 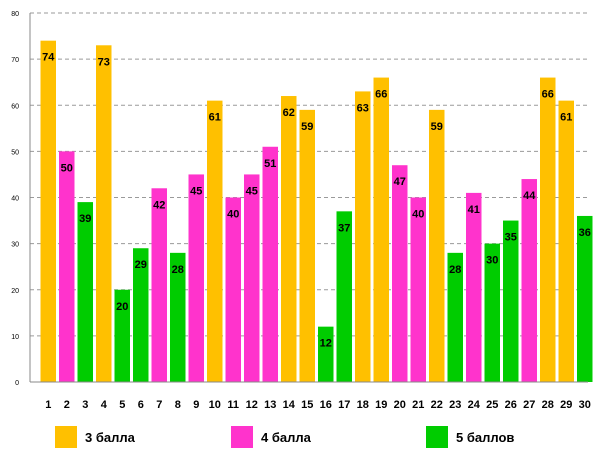 I want to click on x-tick-label: 2, so click(x=67, y=405).